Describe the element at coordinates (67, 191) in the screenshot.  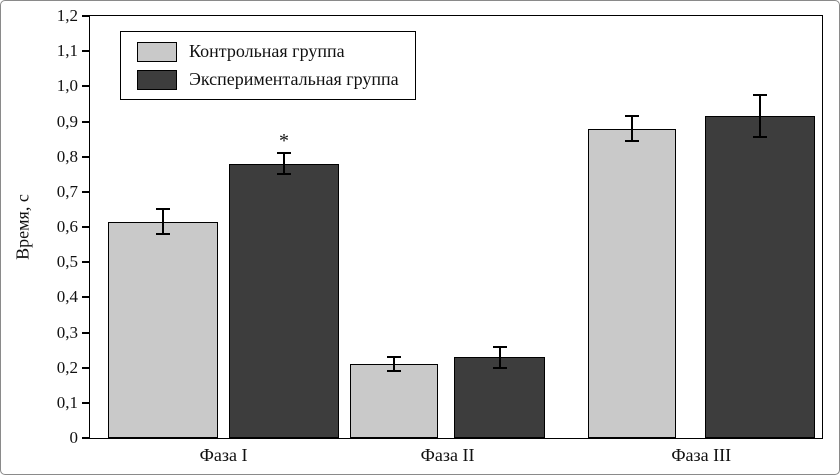
I see `y-tick-label: 0,7` at that location.